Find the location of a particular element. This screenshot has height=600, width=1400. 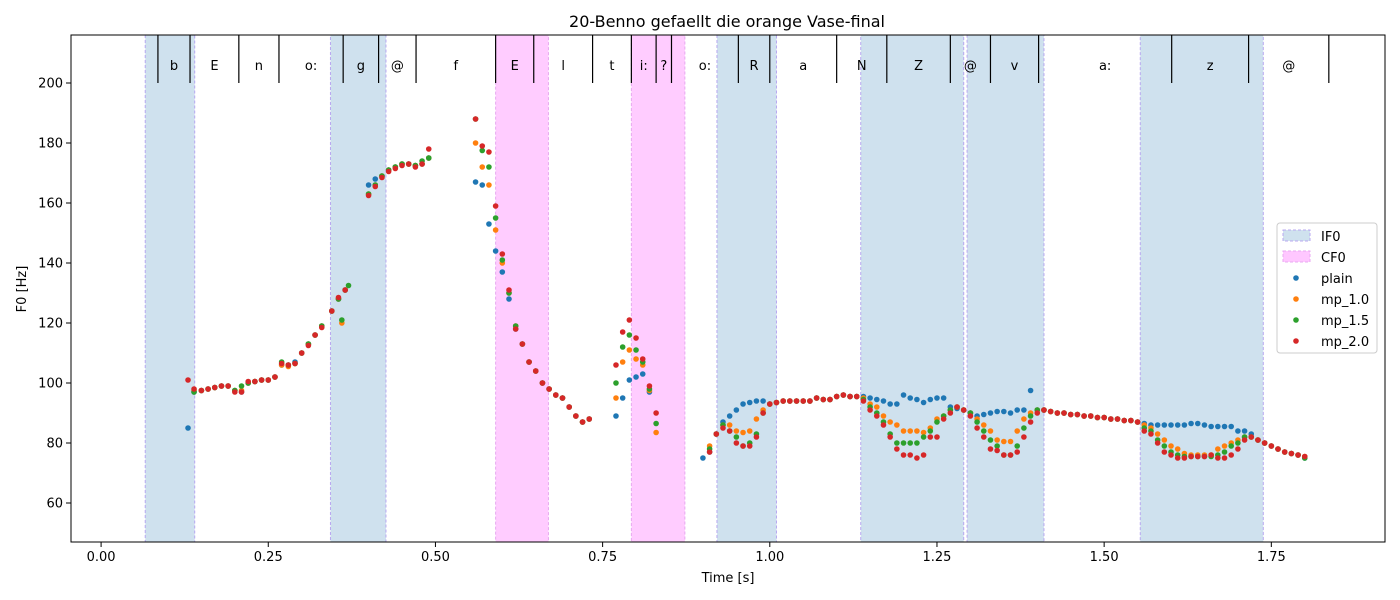

phone-label: a is located at coordinates (803, 66).